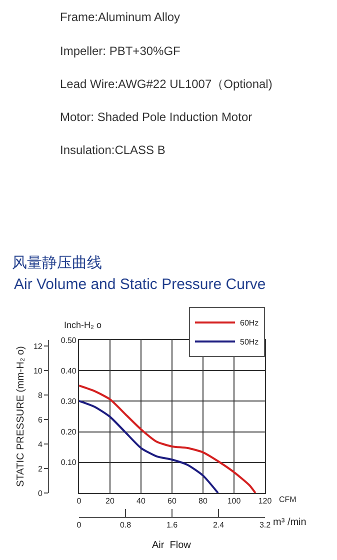 The height and width of the screenshot is (560, 337). Describe the element at coordinates (249, 342) in the screenshot. I see `legend-label: 50Hz` at that location.